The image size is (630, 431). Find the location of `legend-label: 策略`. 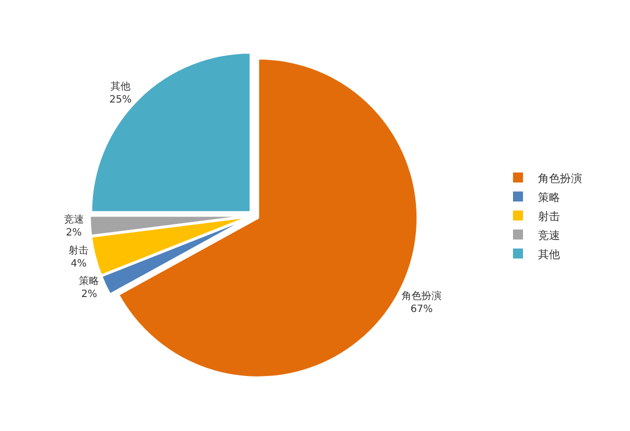

legend-label: 策略 is located at coordinates (549, 197).